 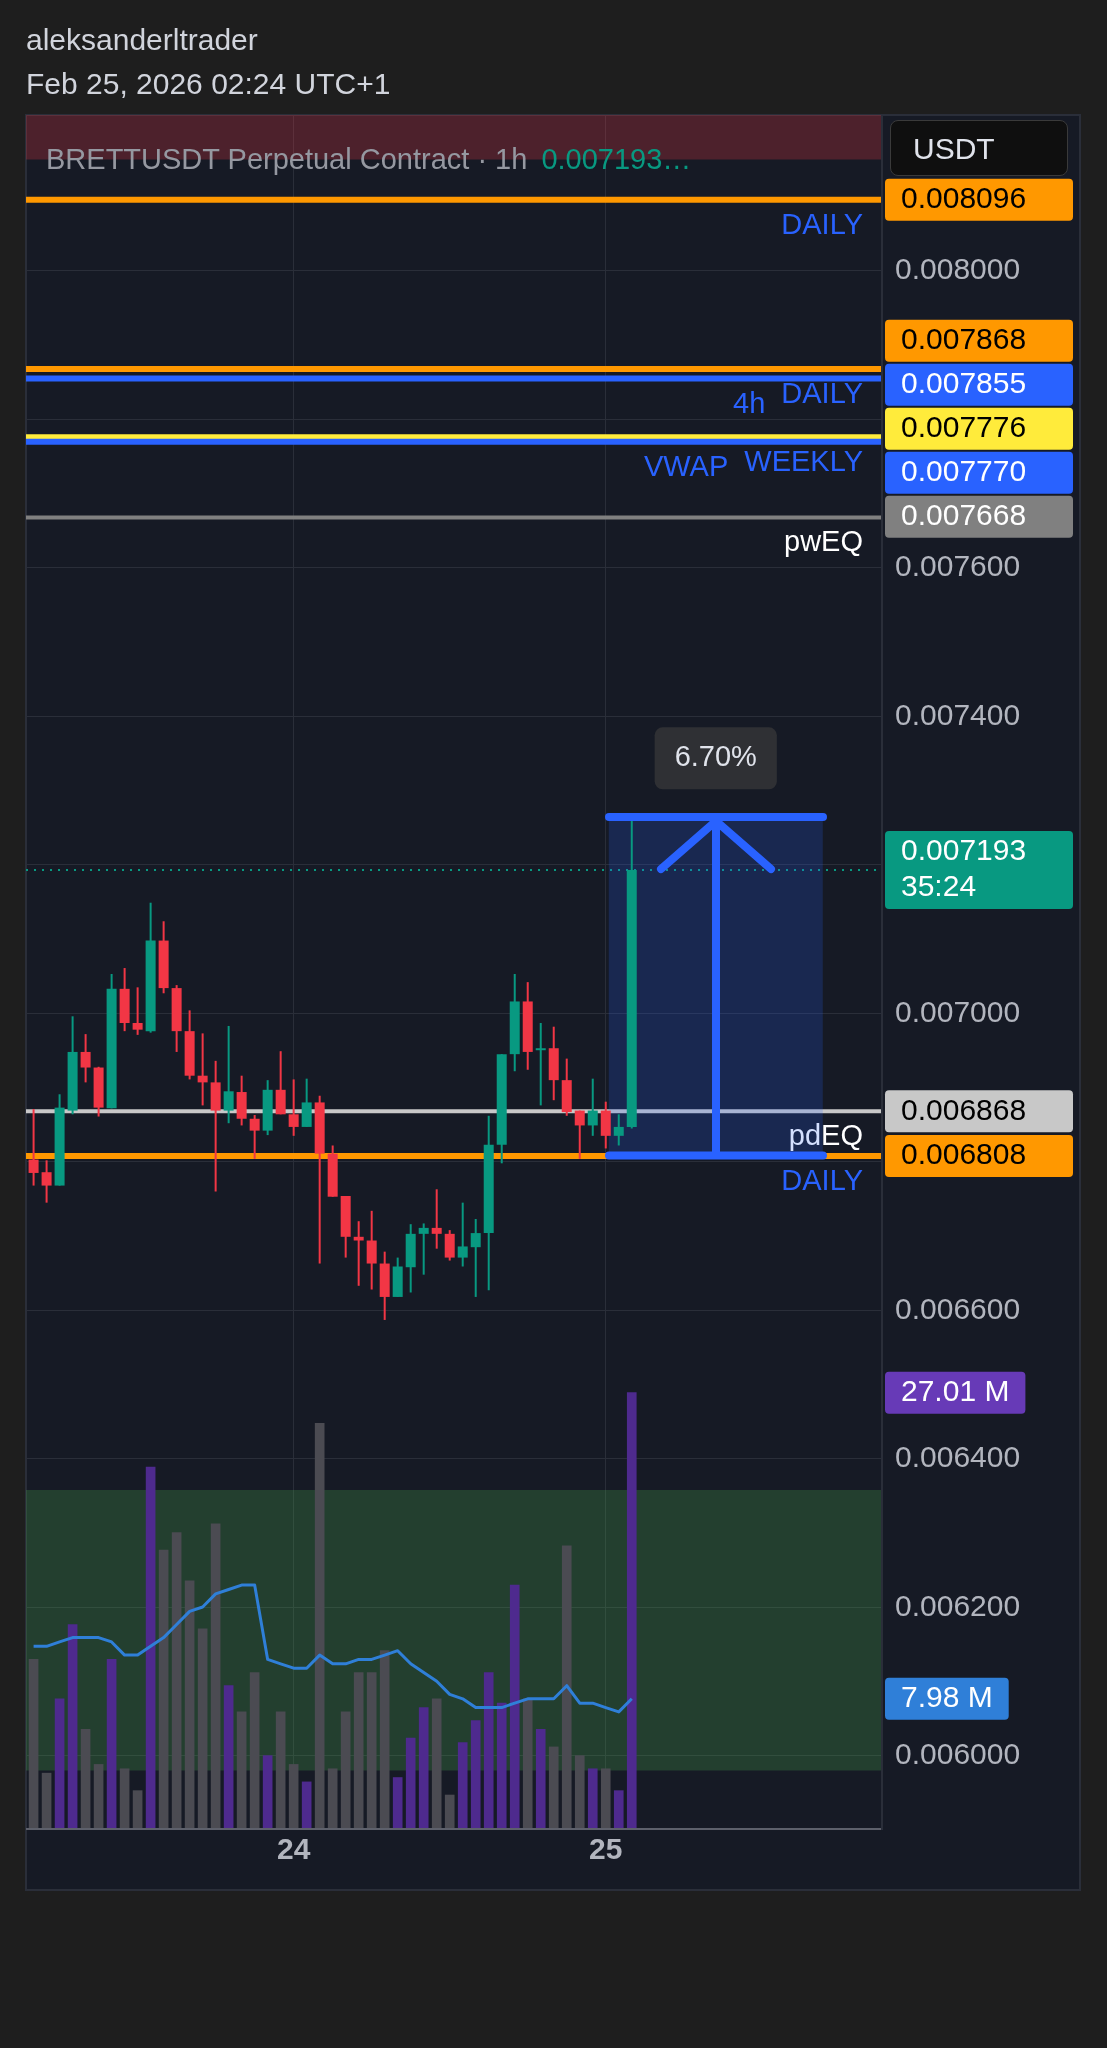 What do you see at coordinates (287, 159) in the screenshot?
I see `text: BRETTUSDT Perpetual Contract · 1h` at bounding box center [287, 159].